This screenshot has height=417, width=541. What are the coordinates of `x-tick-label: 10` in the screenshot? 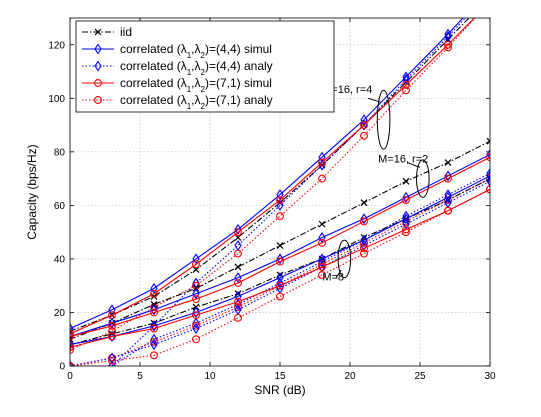 It's located at (210, 376).